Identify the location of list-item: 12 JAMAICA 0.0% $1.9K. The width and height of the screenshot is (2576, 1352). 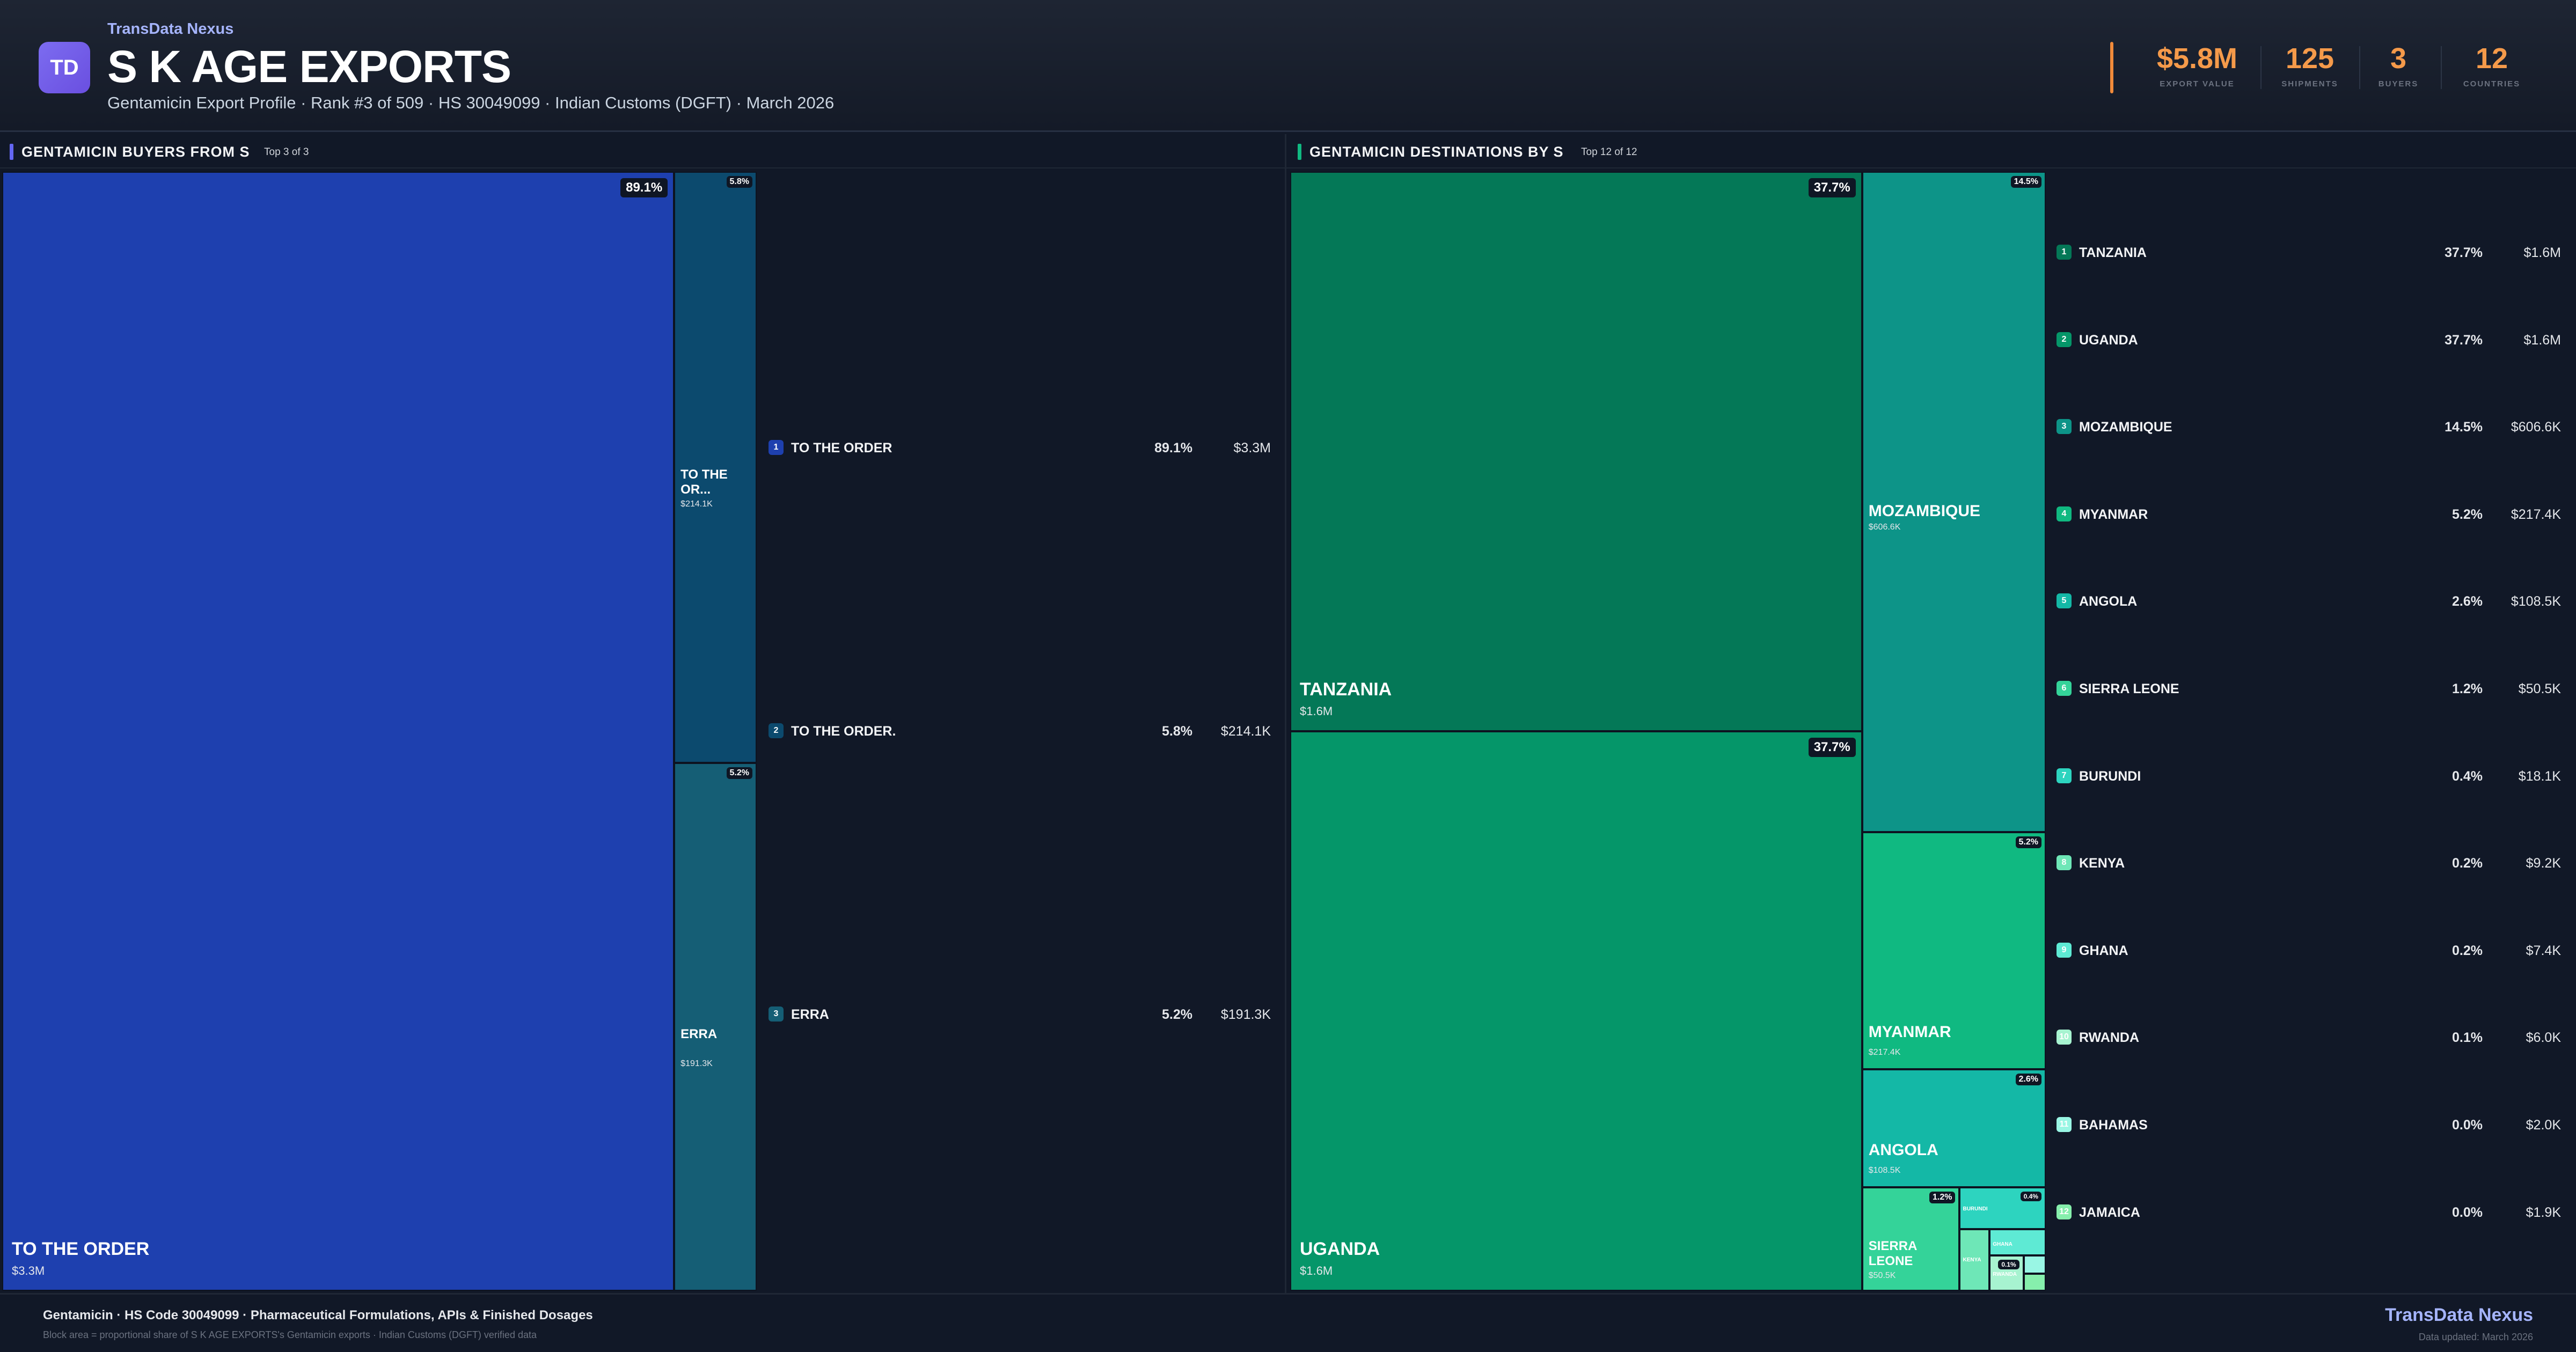
(2309, 1212).